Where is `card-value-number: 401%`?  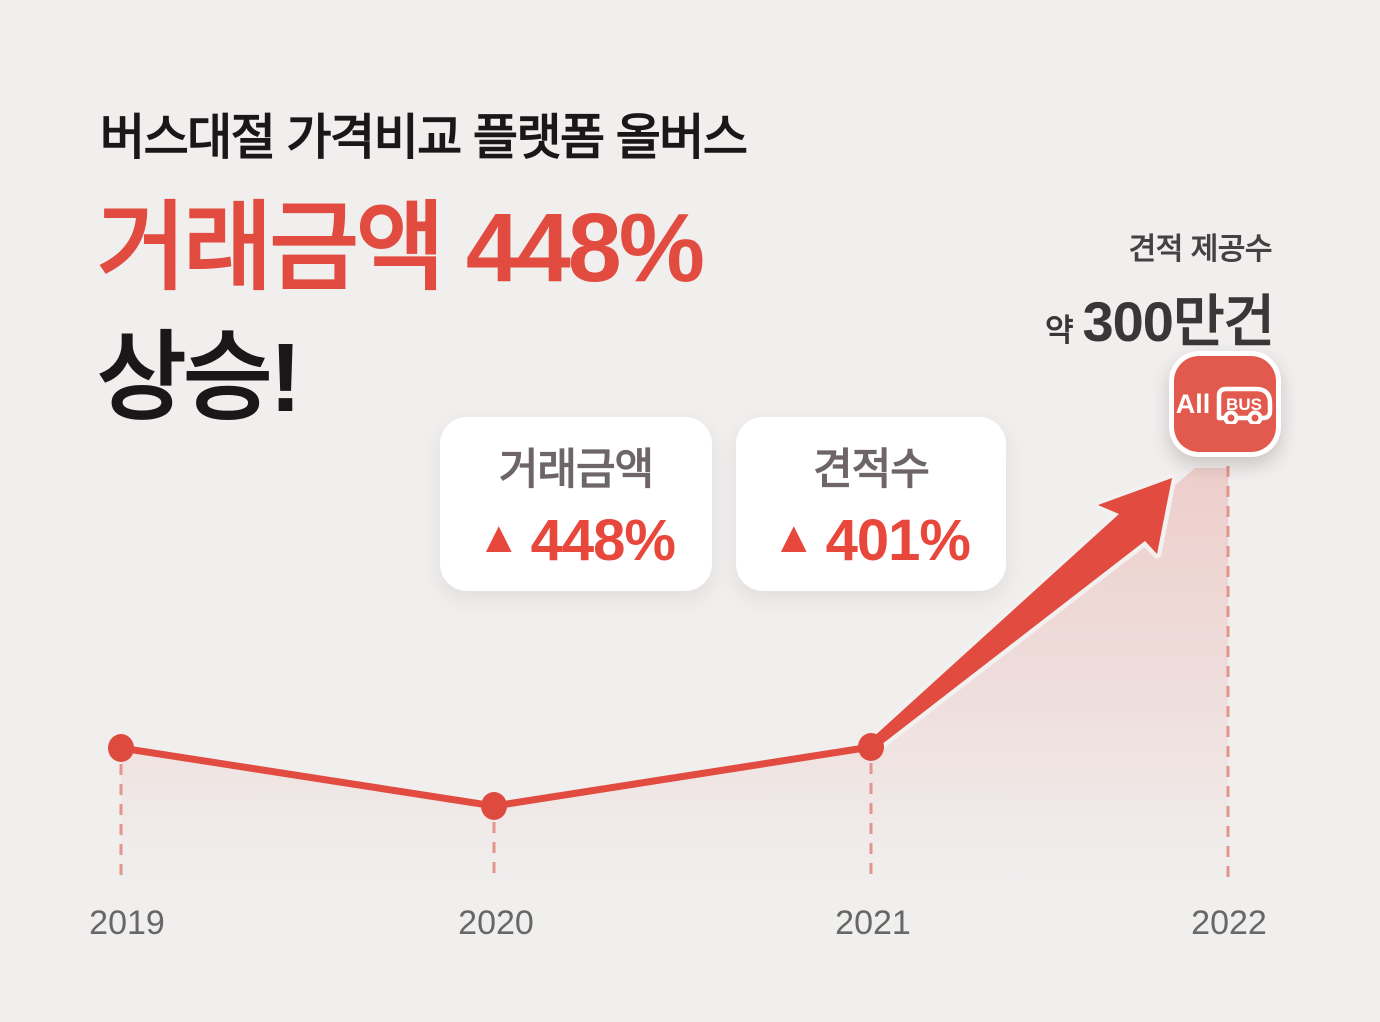
card-value-number: 401% is located at coordinates (898, 540).